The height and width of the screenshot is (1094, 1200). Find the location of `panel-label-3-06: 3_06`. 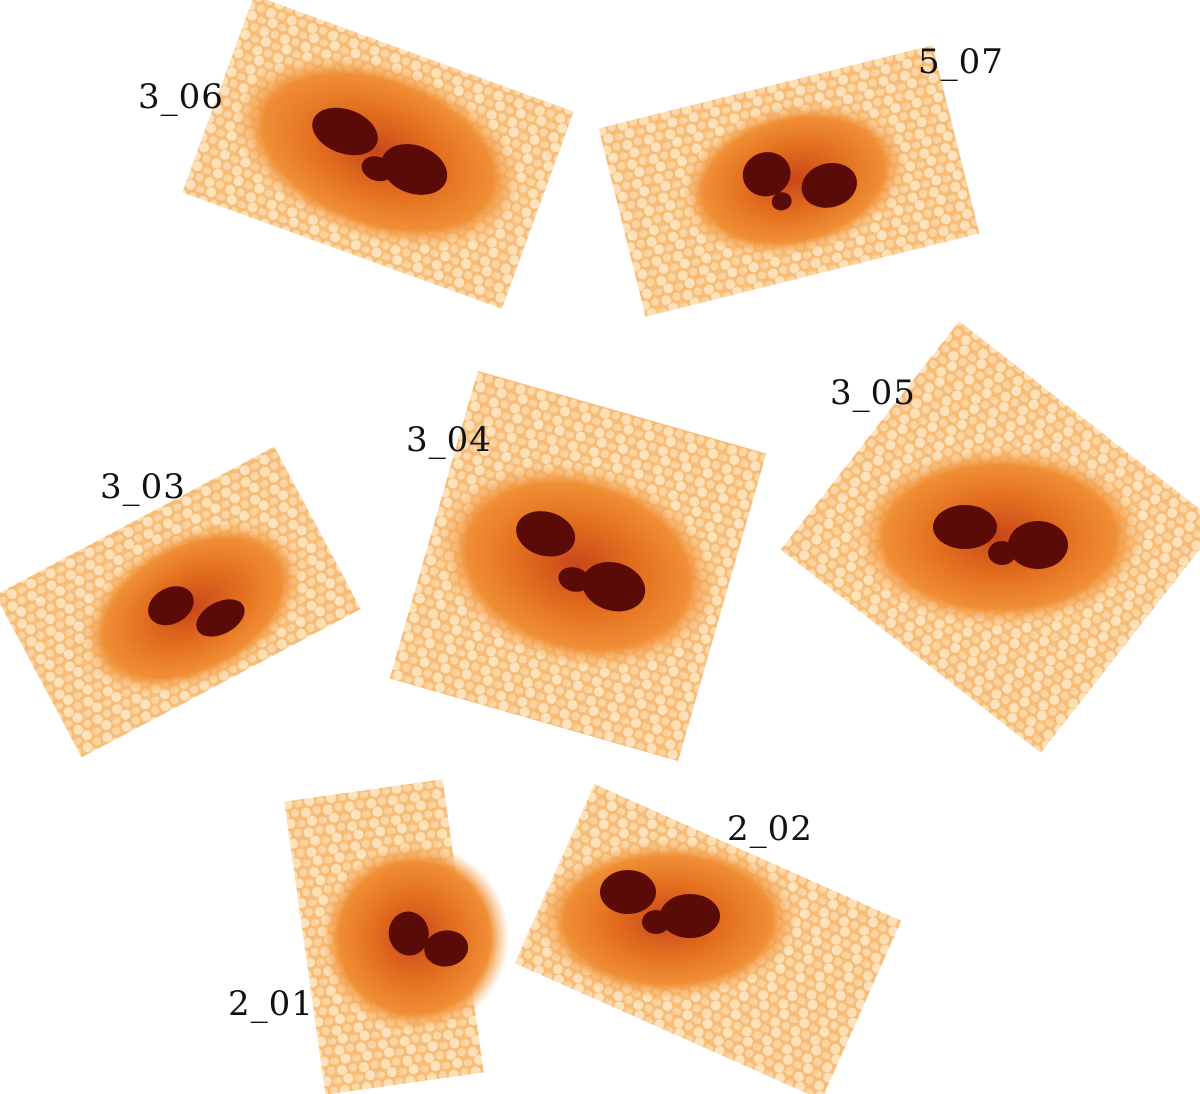

panel-label-3-06: 3_06 is located at coordinates (181, 97).